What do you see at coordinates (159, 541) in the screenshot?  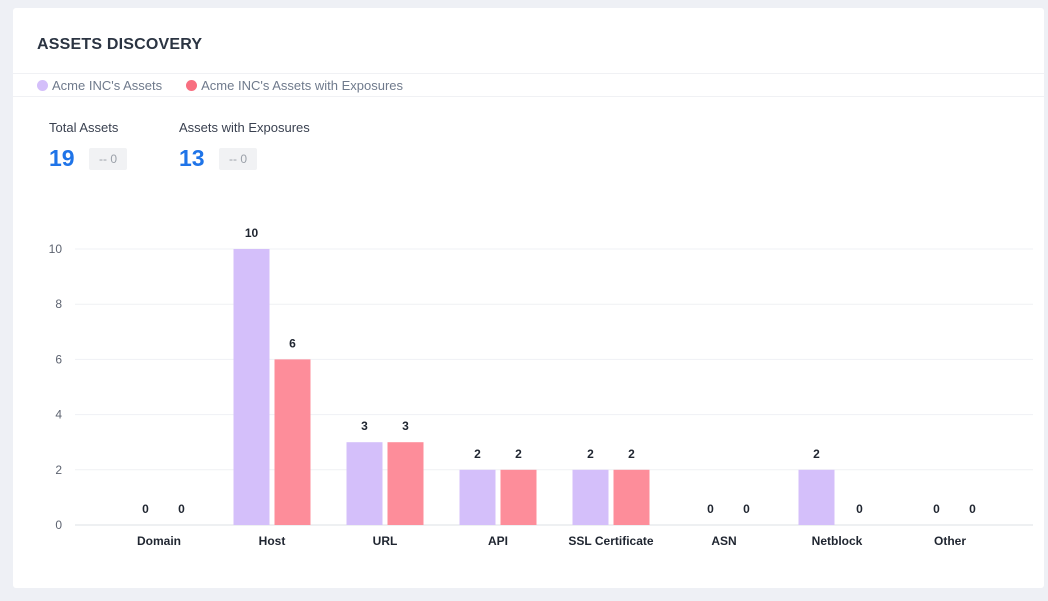 I see `x-tick-label: Domain` at bounding box center [159, 541].